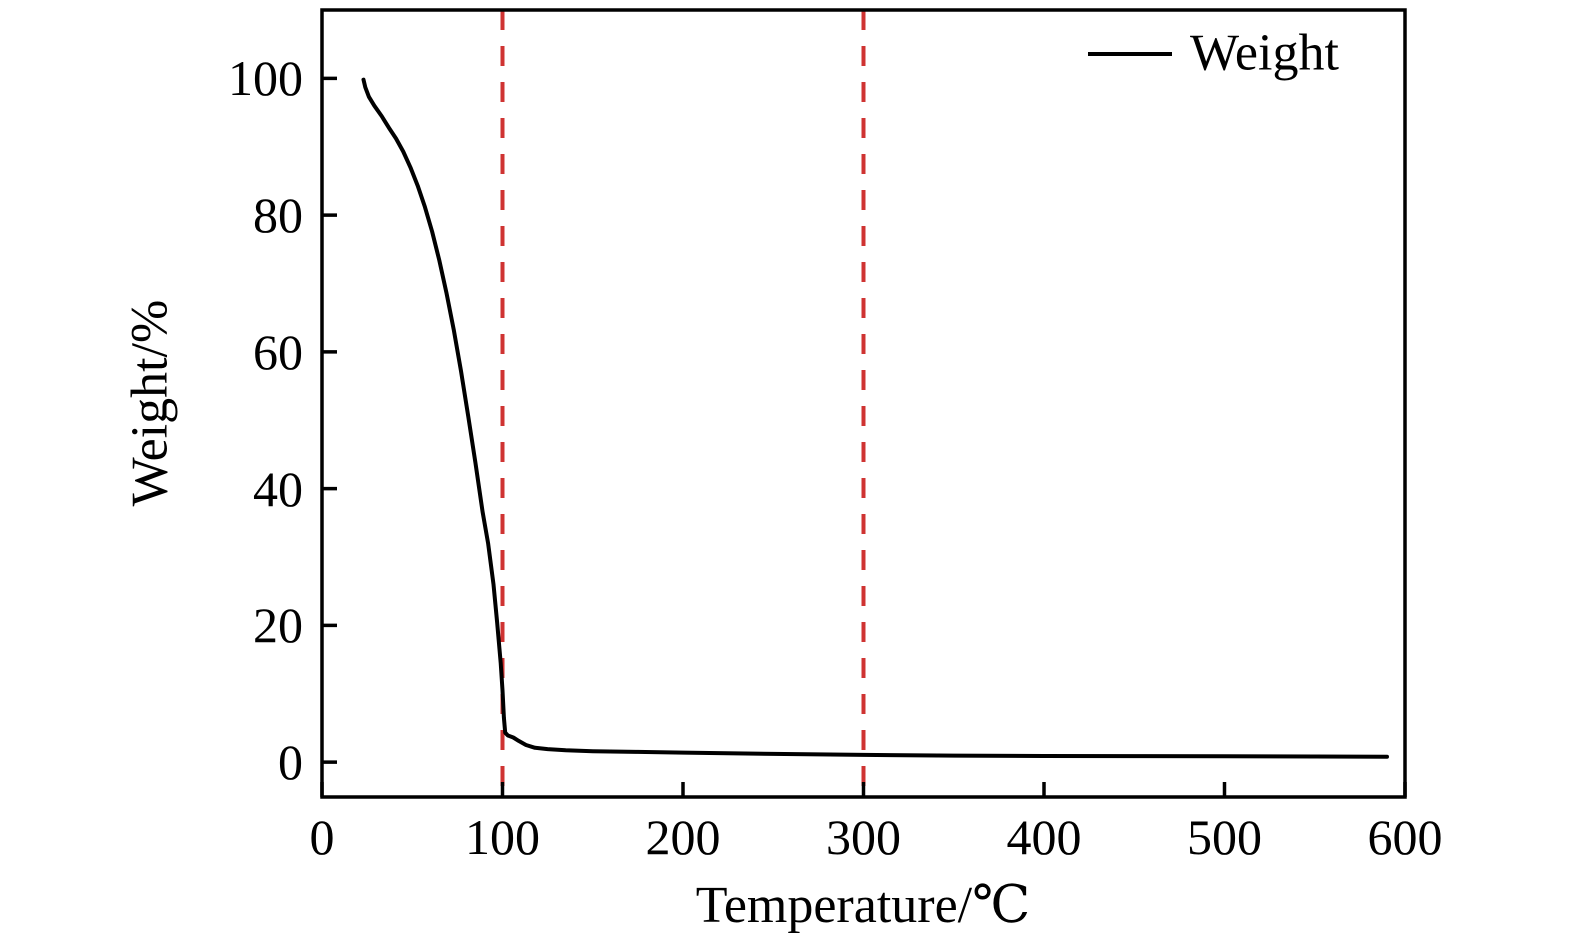 The width and height of the screenshot is (1575, 945). I want to click on x-tick-label-0: 0, so click(322, 837).